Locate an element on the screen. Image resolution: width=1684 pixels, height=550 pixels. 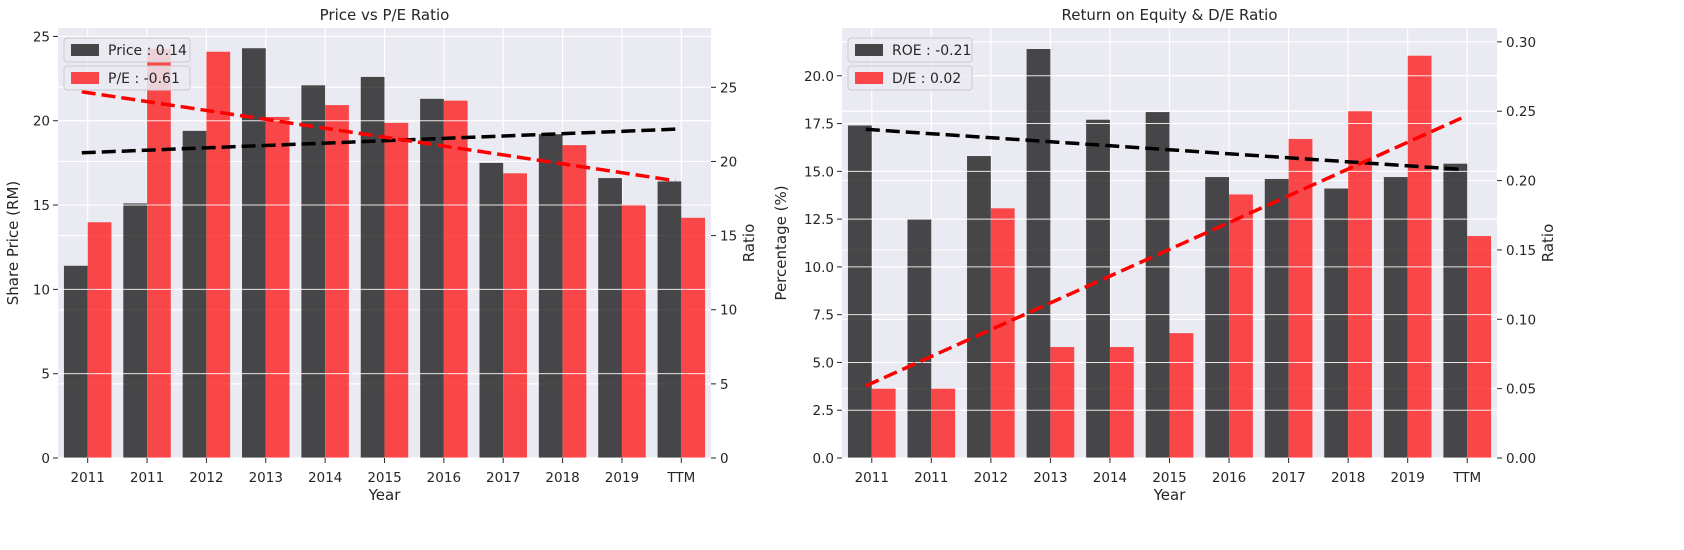
x-tick-label: 2011 is located at coordinates (88, 478).